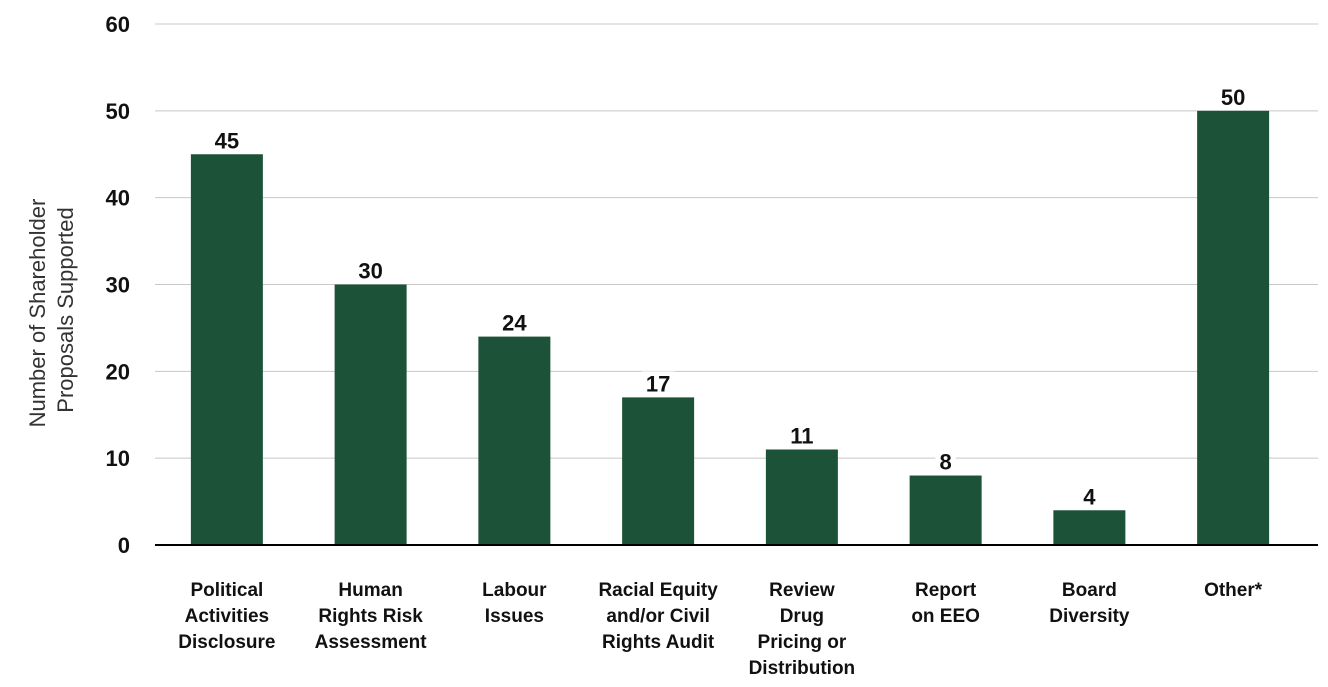 Image resolution: width=1328 pixels, height=687 pixels. I want to click on y-tick-label: 40, so click(118, 198).